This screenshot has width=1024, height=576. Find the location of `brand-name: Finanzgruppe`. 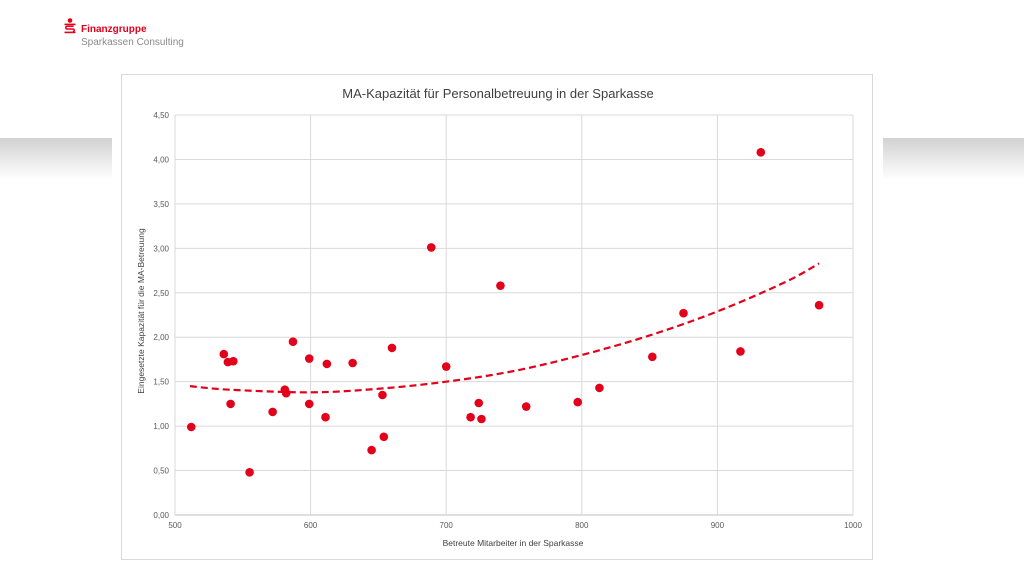

brand-name: Finanzgruppe is located at coordinates (114, 29).